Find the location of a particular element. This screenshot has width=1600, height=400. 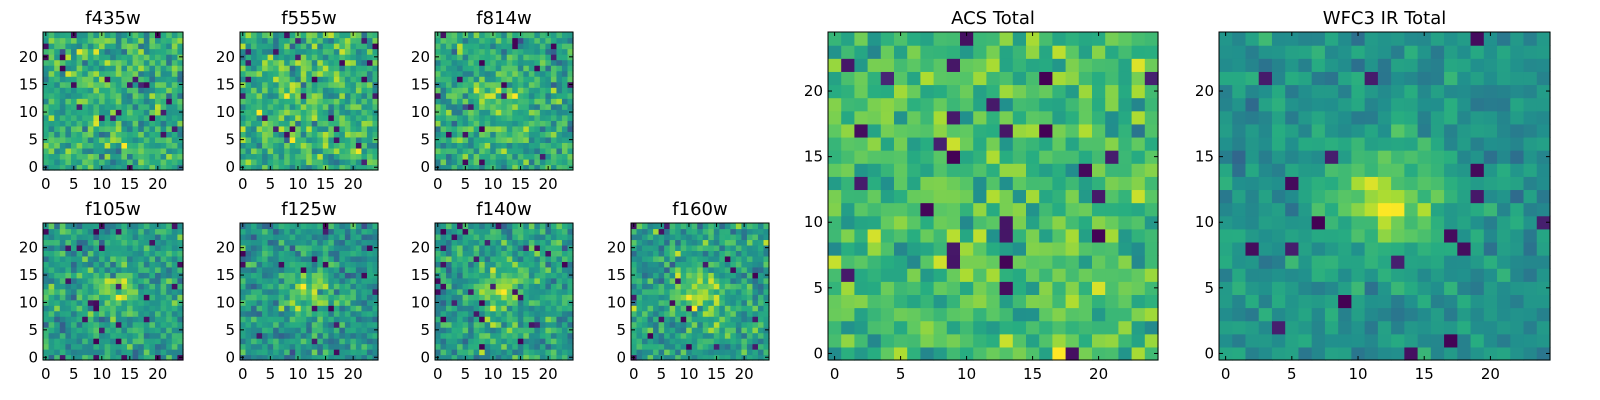

y-tick-label: 10 is located at coordinates (225, 302).